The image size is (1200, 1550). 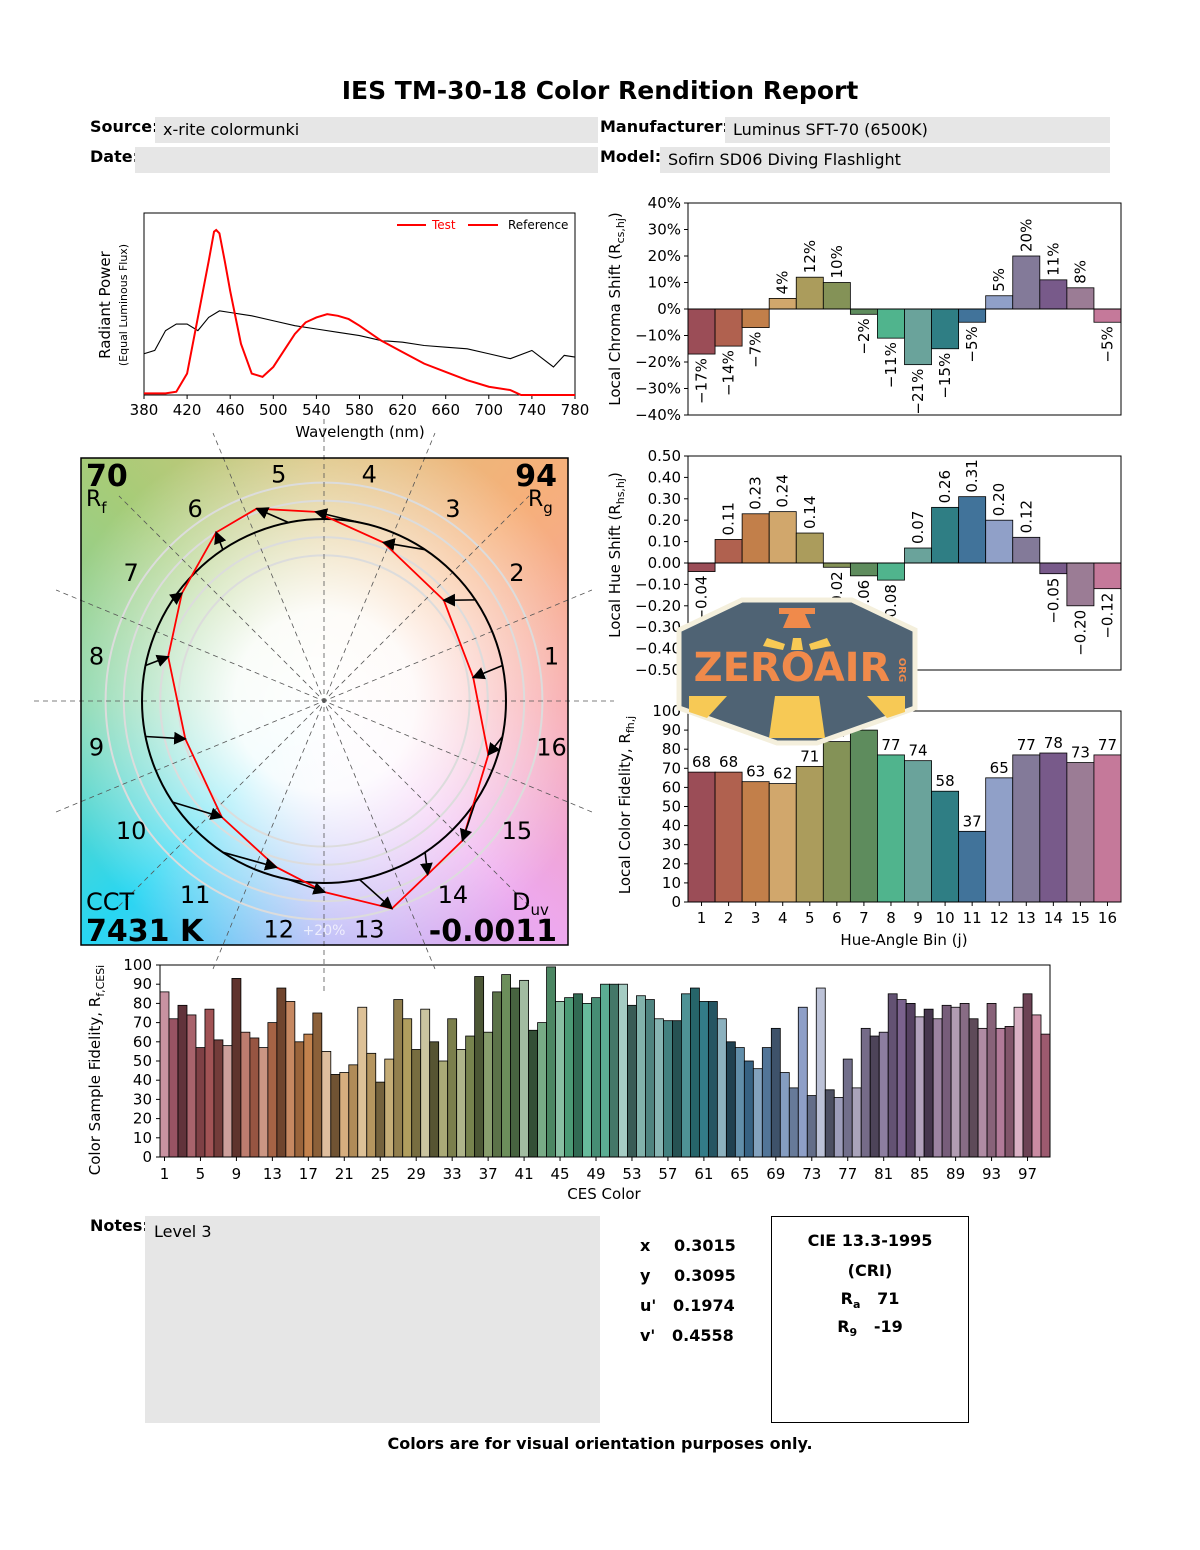 What do you see at coordinates (664, 477) in the screenshot?
I see `hue-ytick-label: 0.40` at bounding box center [664, 477].